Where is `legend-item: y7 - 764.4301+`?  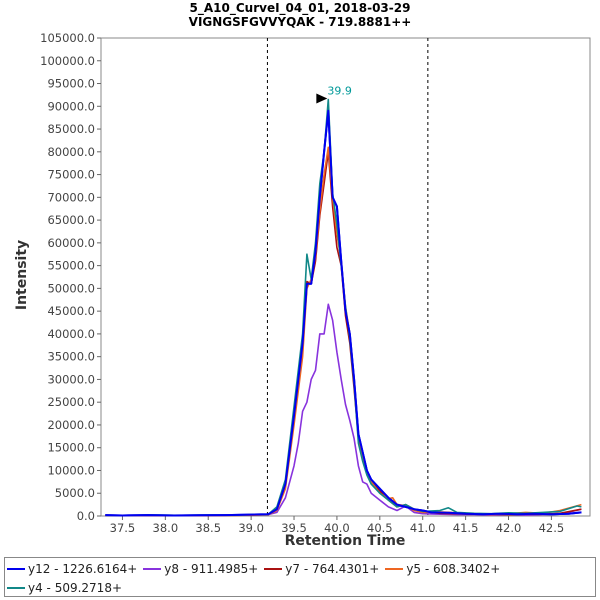
legend-item: y7 - 764.4301+ is located at coordinates (321, 568).